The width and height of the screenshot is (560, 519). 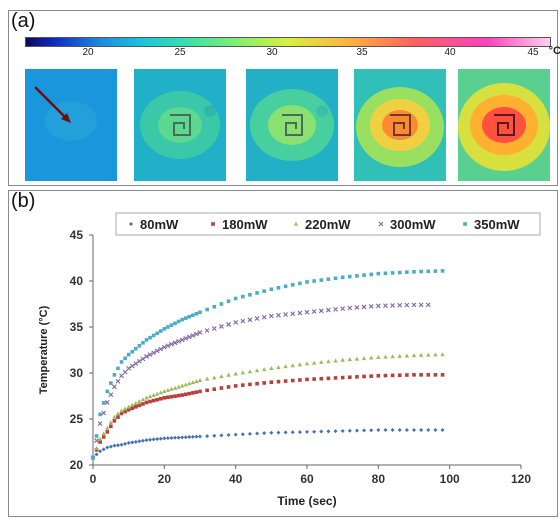 What do you see at coordinates (245, 224) in the screenshot?
I see `legend-label: 180mW` at bounding box center [245, 224].